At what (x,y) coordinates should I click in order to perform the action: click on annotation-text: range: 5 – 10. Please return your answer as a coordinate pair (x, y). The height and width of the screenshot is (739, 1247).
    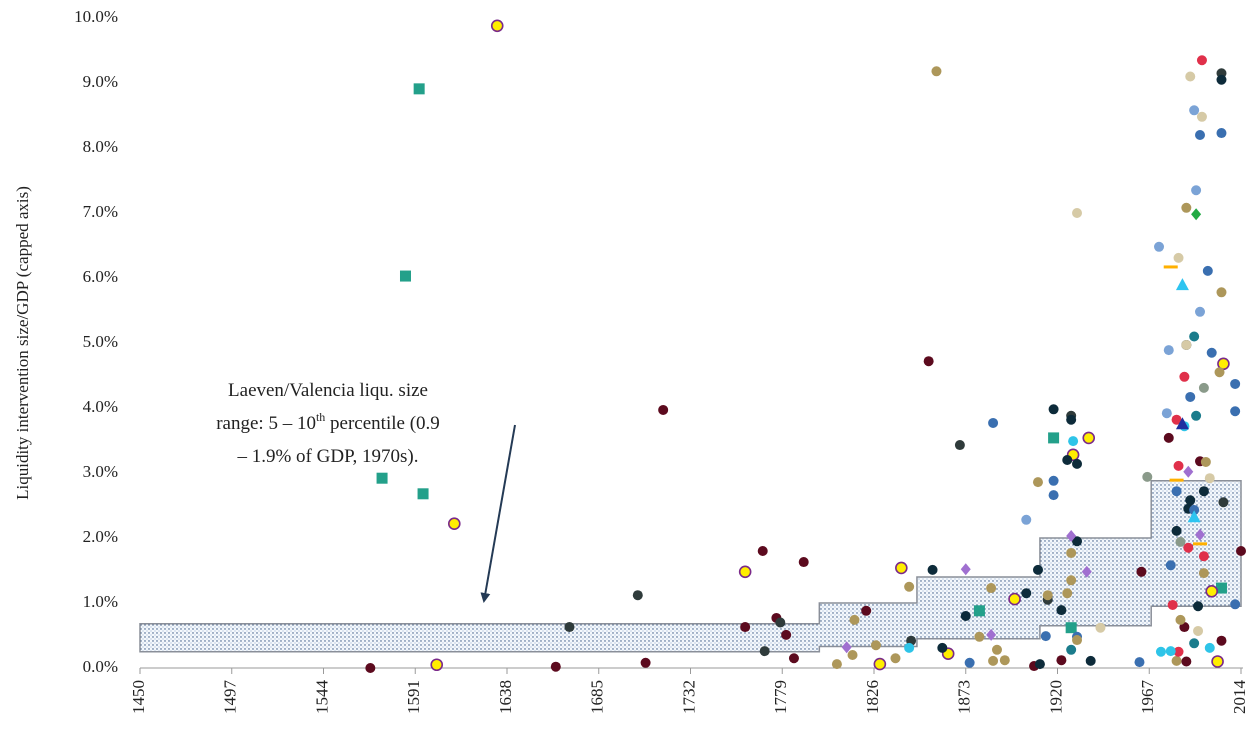
    Looking at the image, I should click on (266, 423).